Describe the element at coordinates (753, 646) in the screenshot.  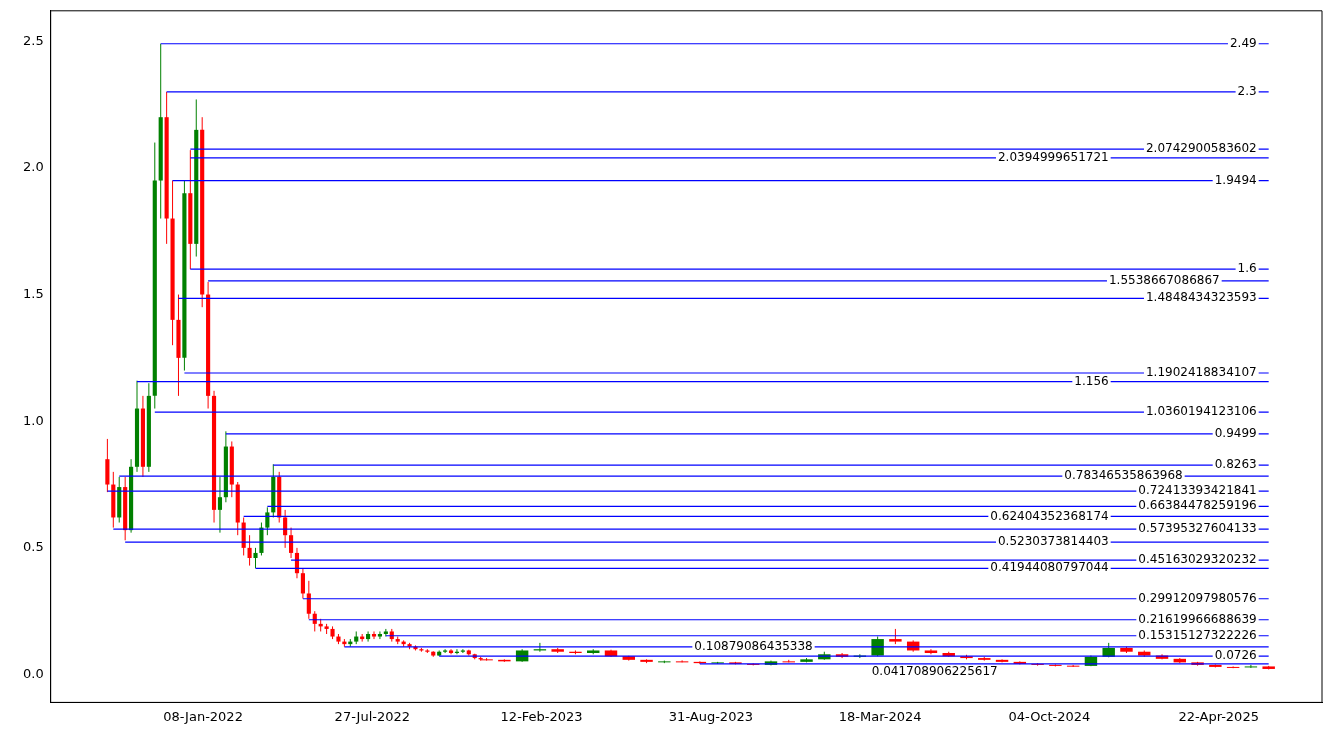
I see `ref-line-label: 0.10879086435338` at that location.